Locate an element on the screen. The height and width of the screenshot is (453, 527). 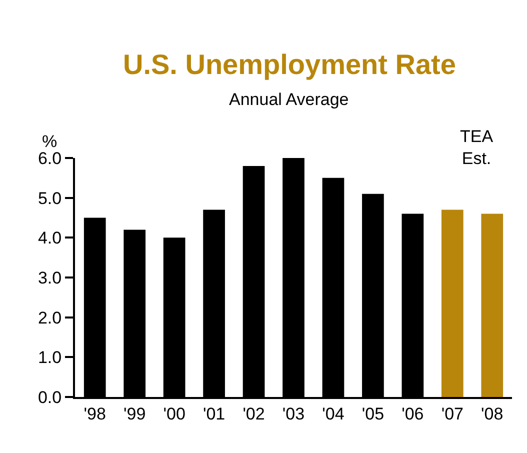
x-tick-label: '00 is located at coordinates (174, 414).